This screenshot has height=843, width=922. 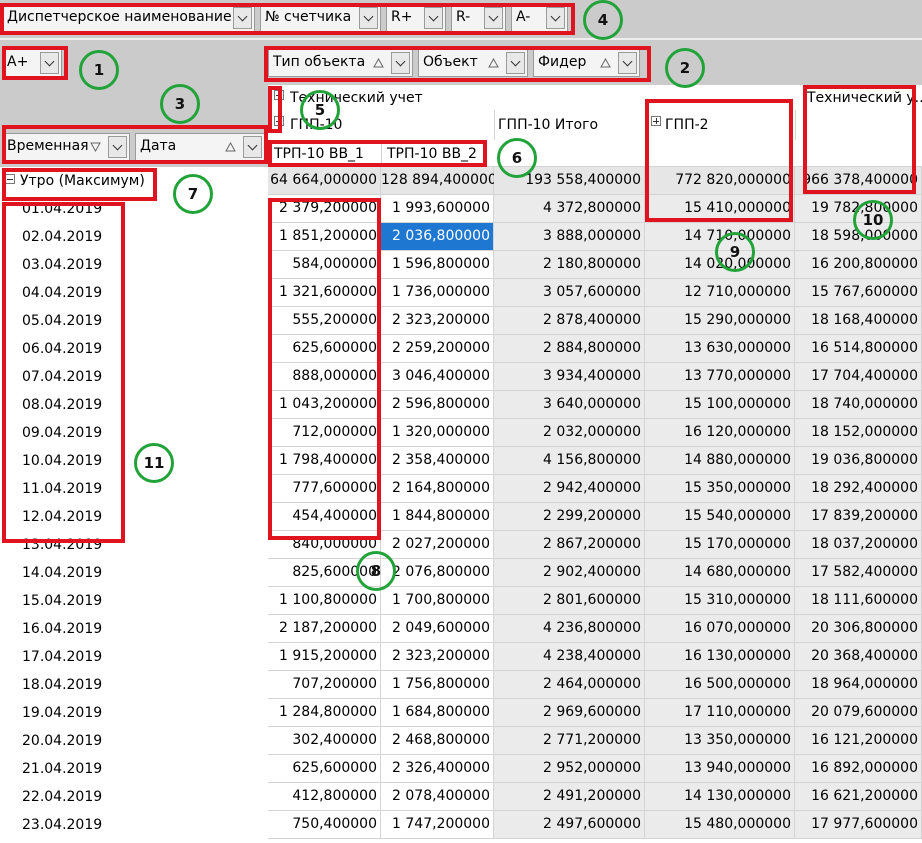 What do you see at coordinates (437, 377) in the screenshot?
I see `value-cell: 3 046,400000` at bounding box center [437, 377].